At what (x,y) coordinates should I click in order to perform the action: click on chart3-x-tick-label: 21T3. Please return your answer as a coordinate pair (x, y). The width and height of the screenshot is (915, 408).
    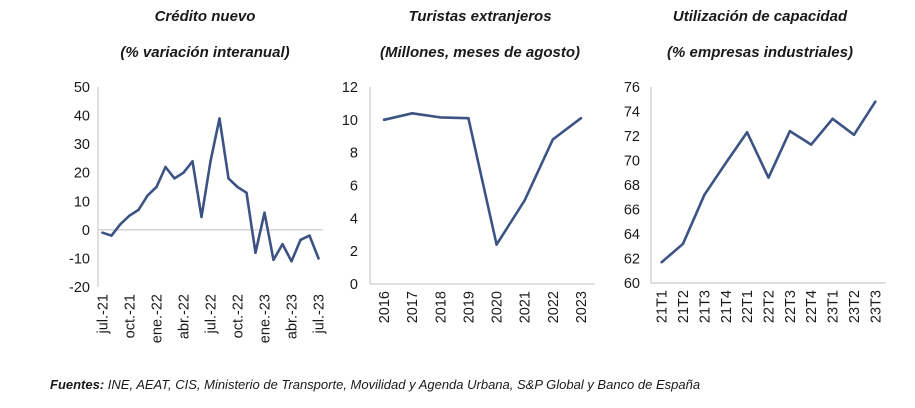
    Looking at the image, I should click on (705, 306).